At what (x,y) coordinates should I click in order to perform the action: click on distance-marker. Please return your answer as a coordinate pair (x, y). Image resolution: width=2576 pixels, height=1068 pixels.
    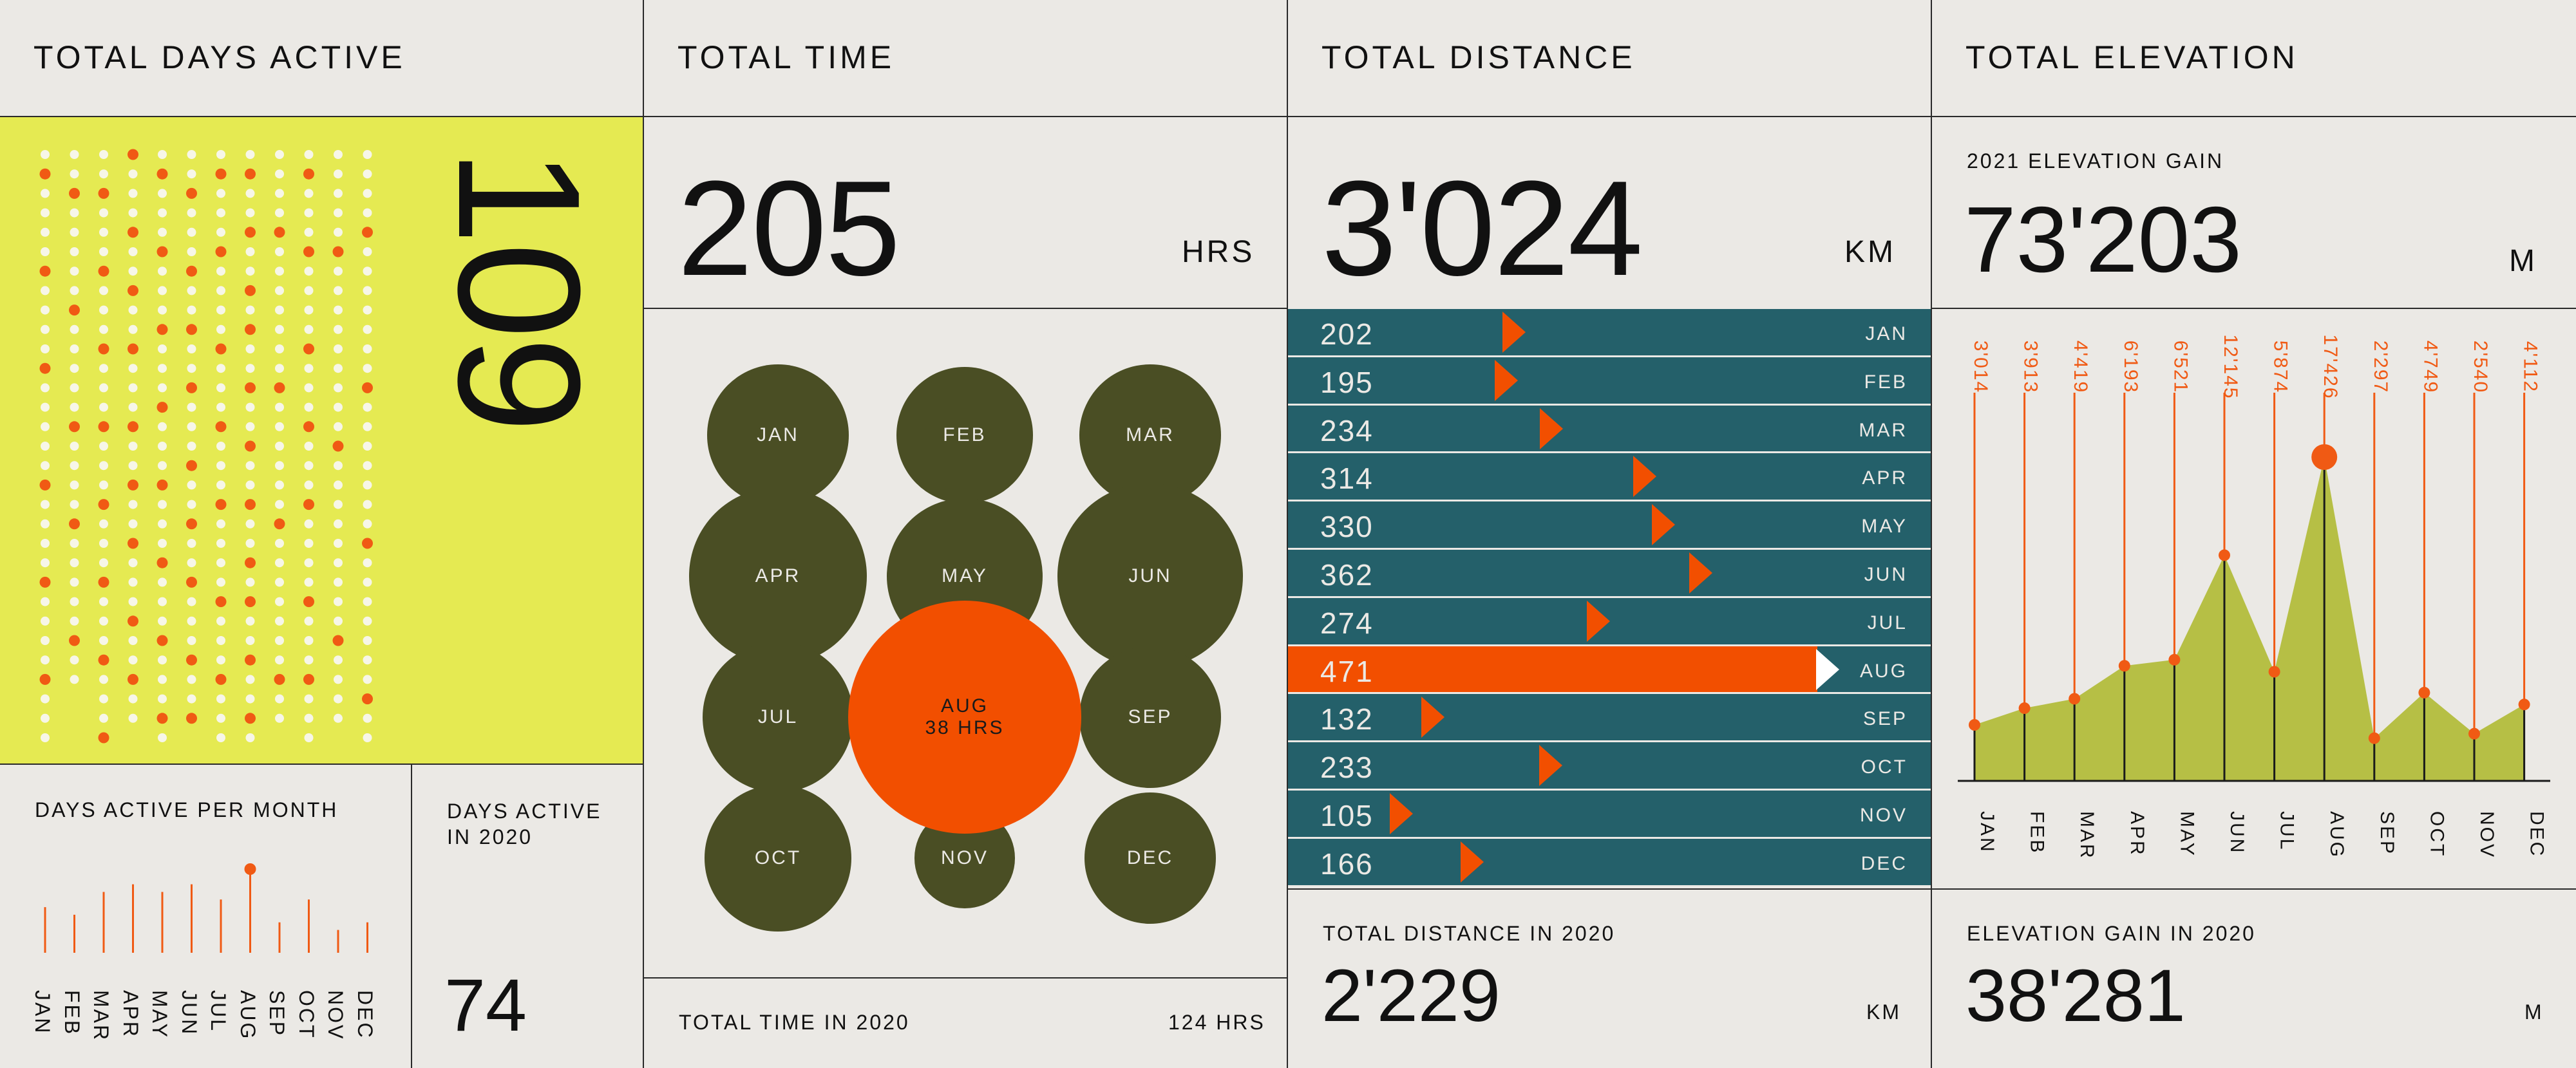
    Looking at the image, I should click on (1432, 717).